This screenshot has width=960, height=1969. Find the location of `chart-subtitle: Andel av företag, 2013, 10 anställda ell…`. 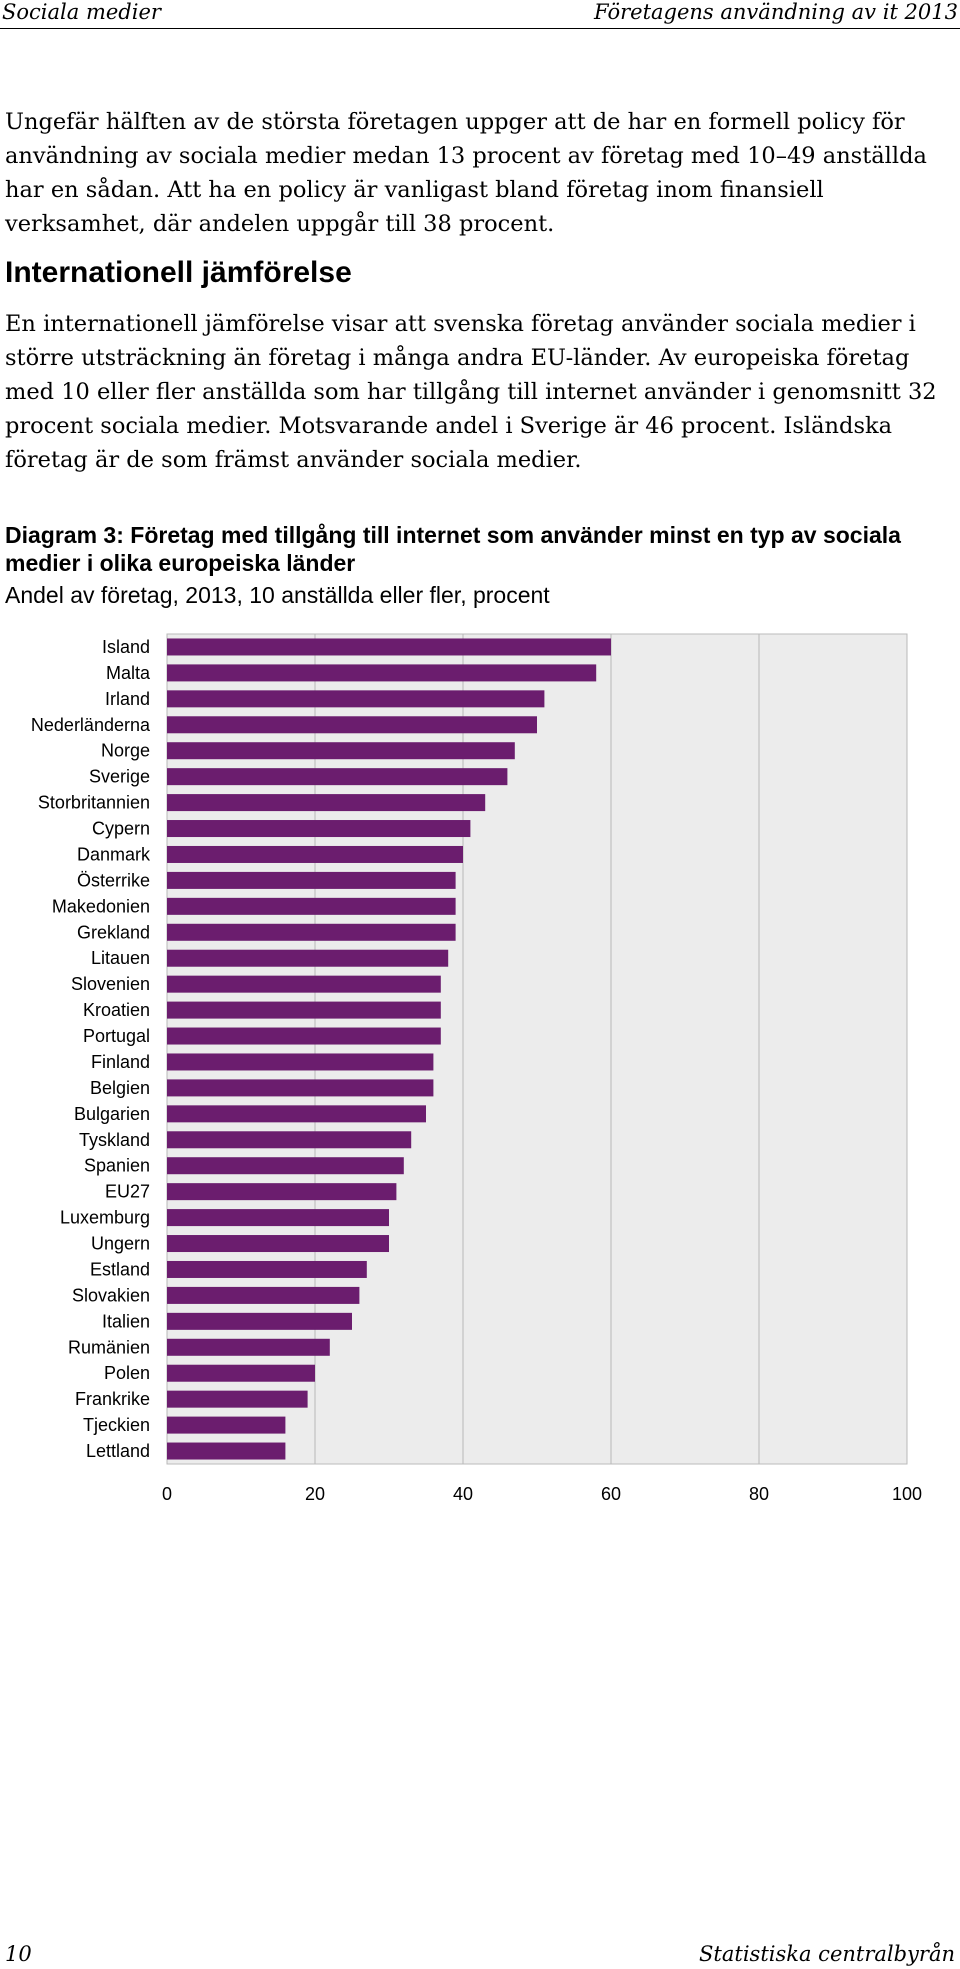

chart-subtitle: Andel av företag, 2013, 10 anställda ell… is located at coordinates (277, 595).